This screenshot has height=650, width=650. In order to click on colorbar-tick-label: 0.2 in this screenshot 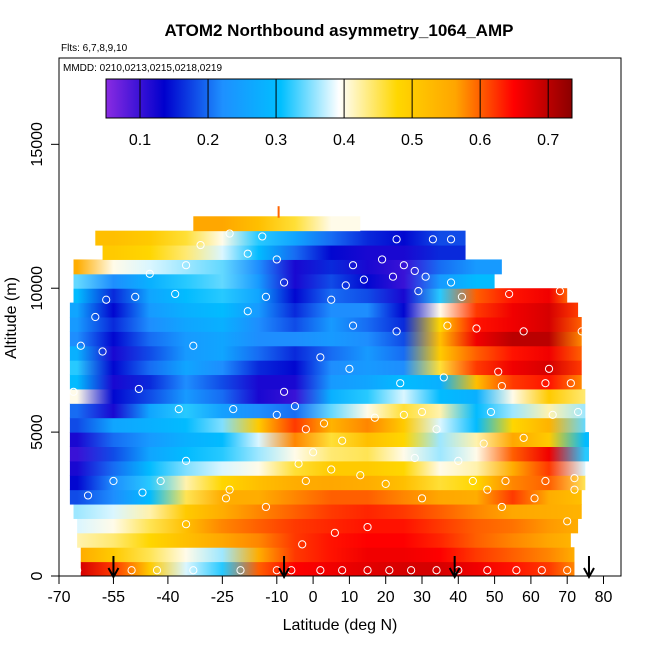, I will do `click(208, 140)`.